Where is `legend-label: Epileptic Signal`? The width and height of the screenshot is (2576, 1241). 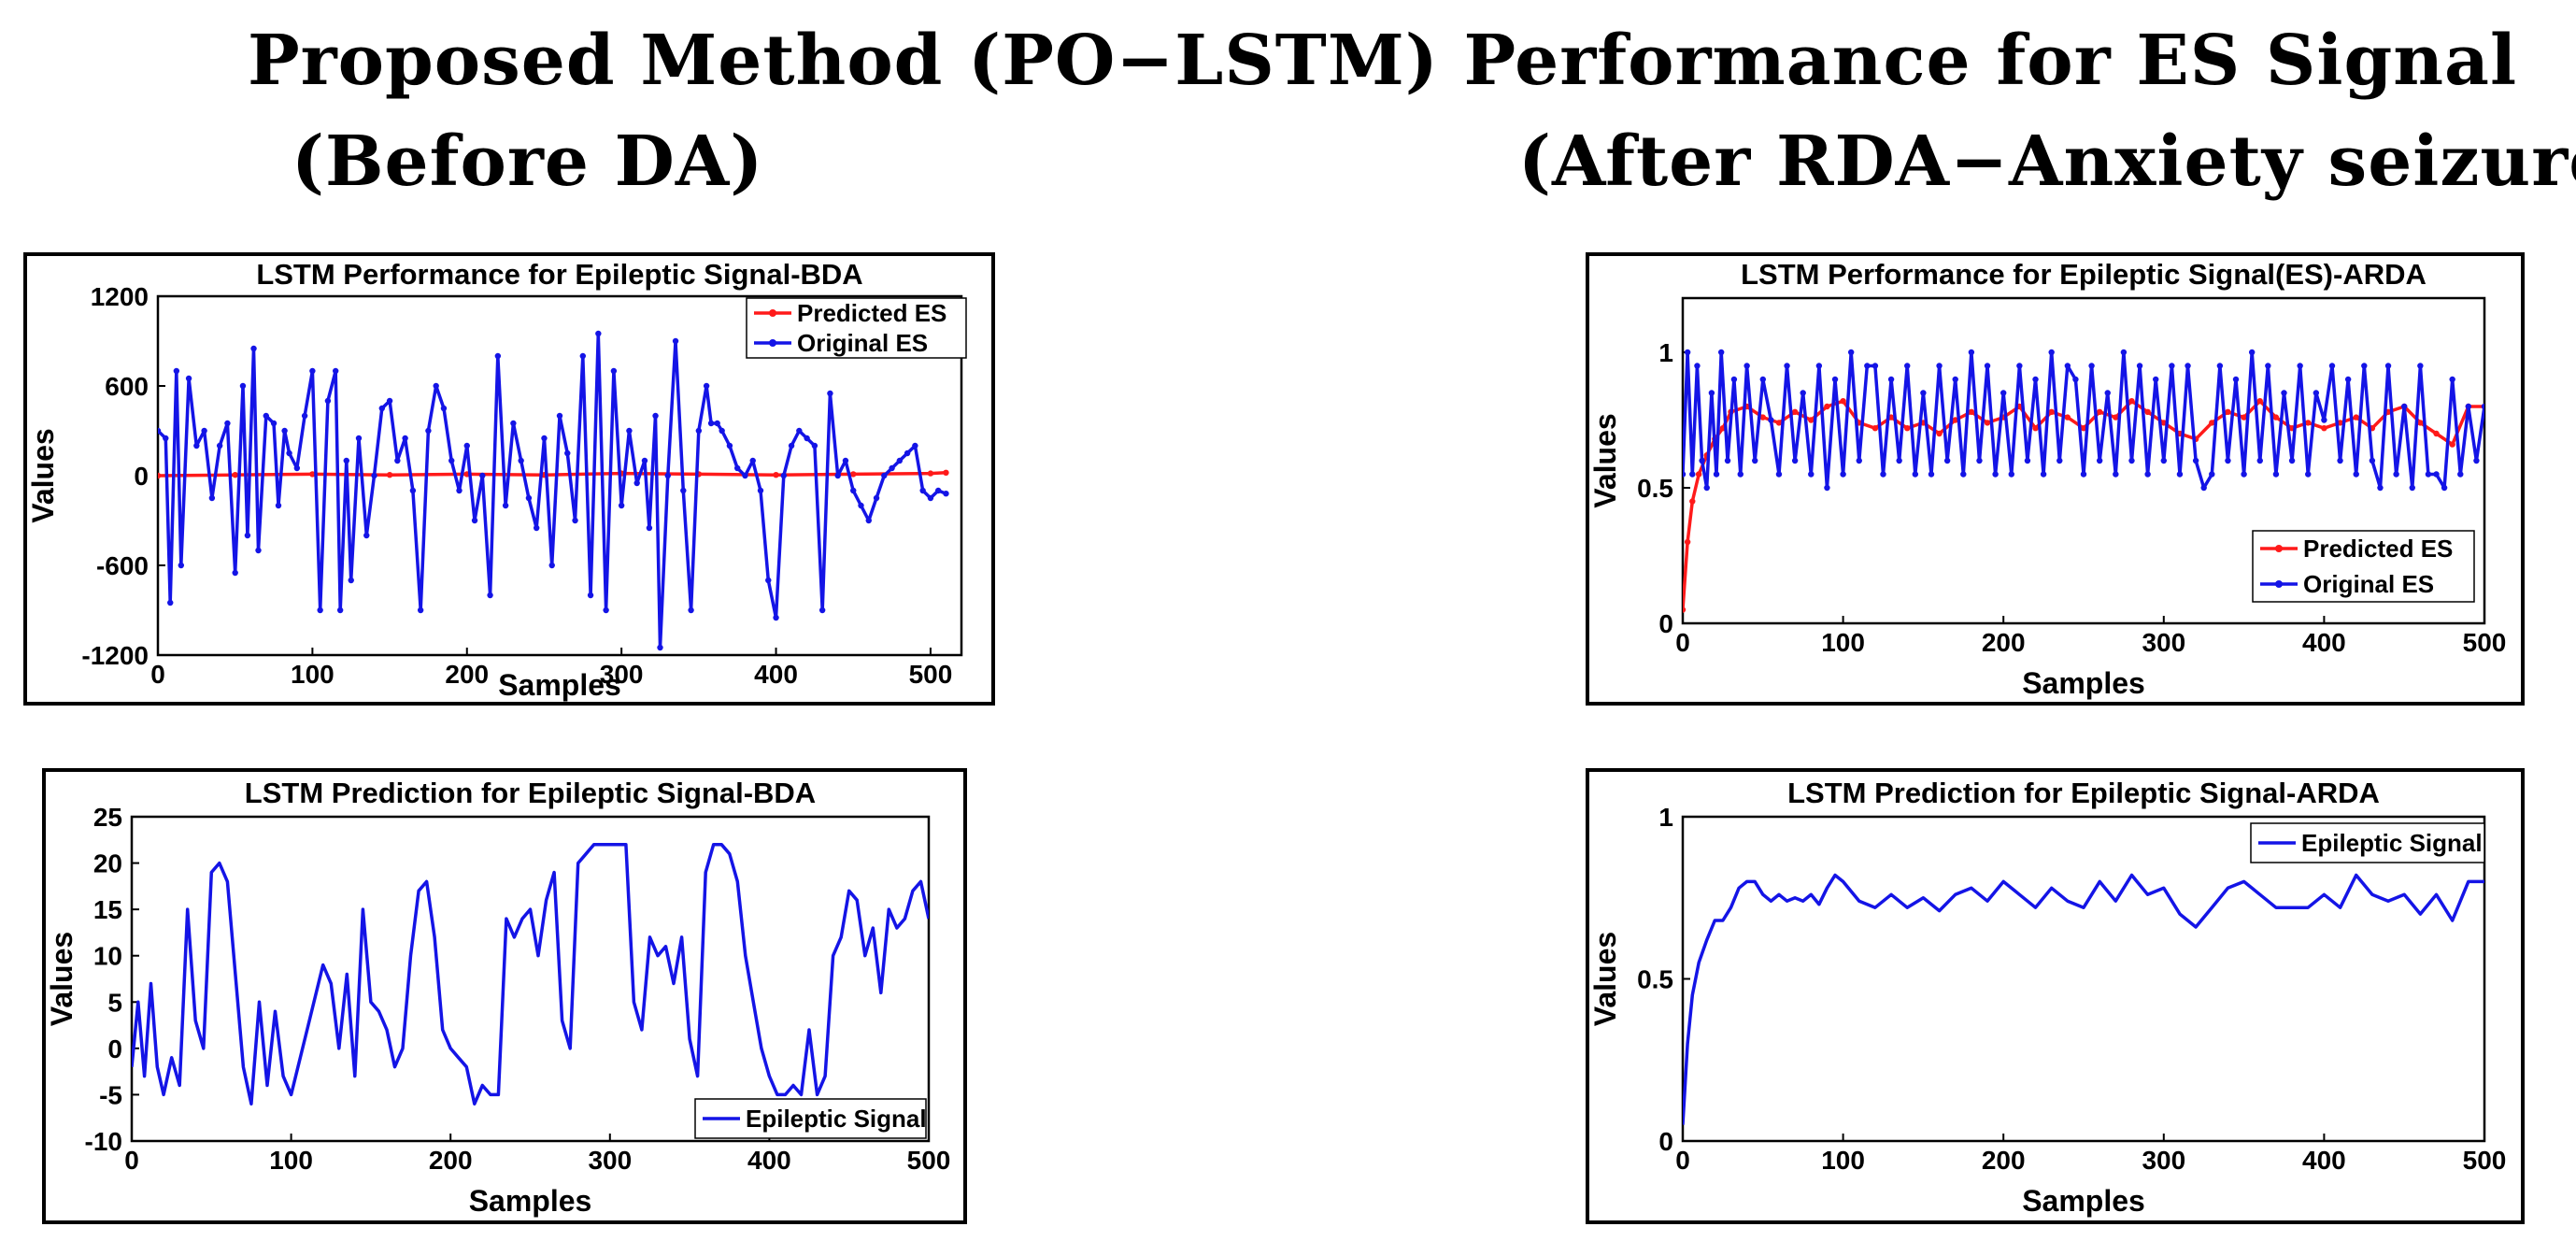 legend-label: Epileptic Signal is located at coordinates (2392, 843).